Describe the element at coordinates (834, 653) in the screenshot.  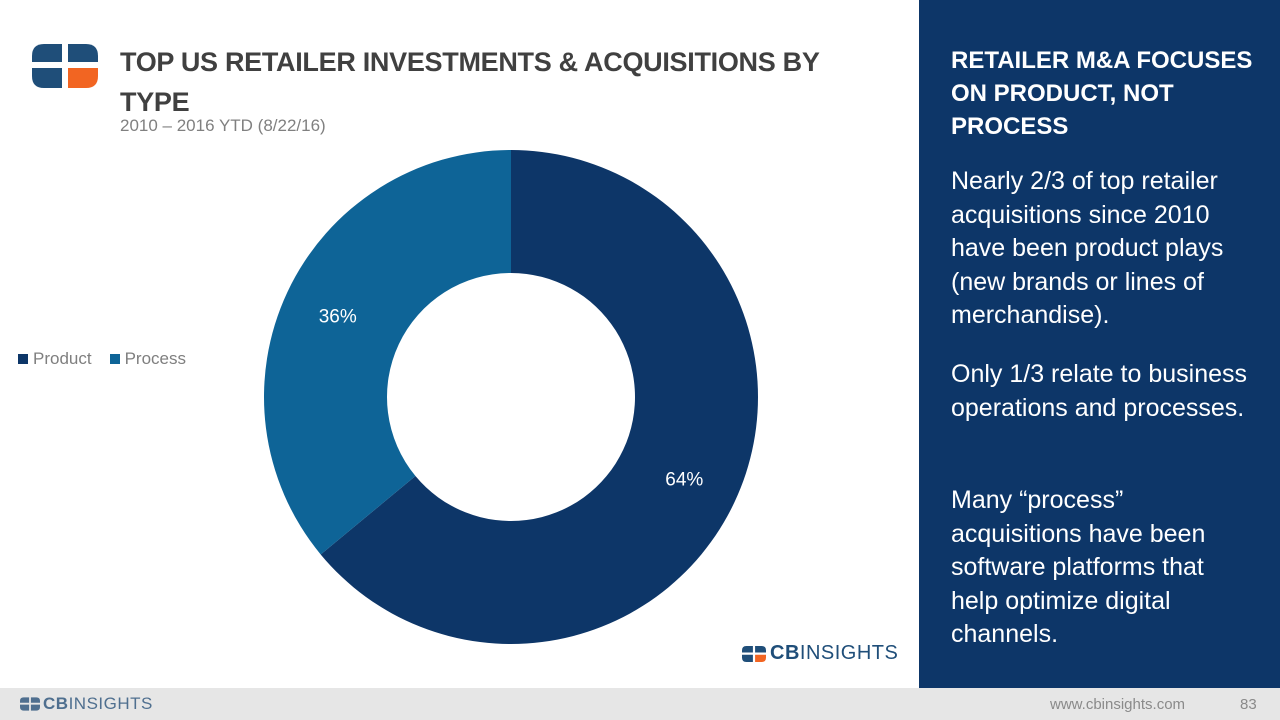
I see `cb-insights-wordmark: CBINSIGHTS` at that location.